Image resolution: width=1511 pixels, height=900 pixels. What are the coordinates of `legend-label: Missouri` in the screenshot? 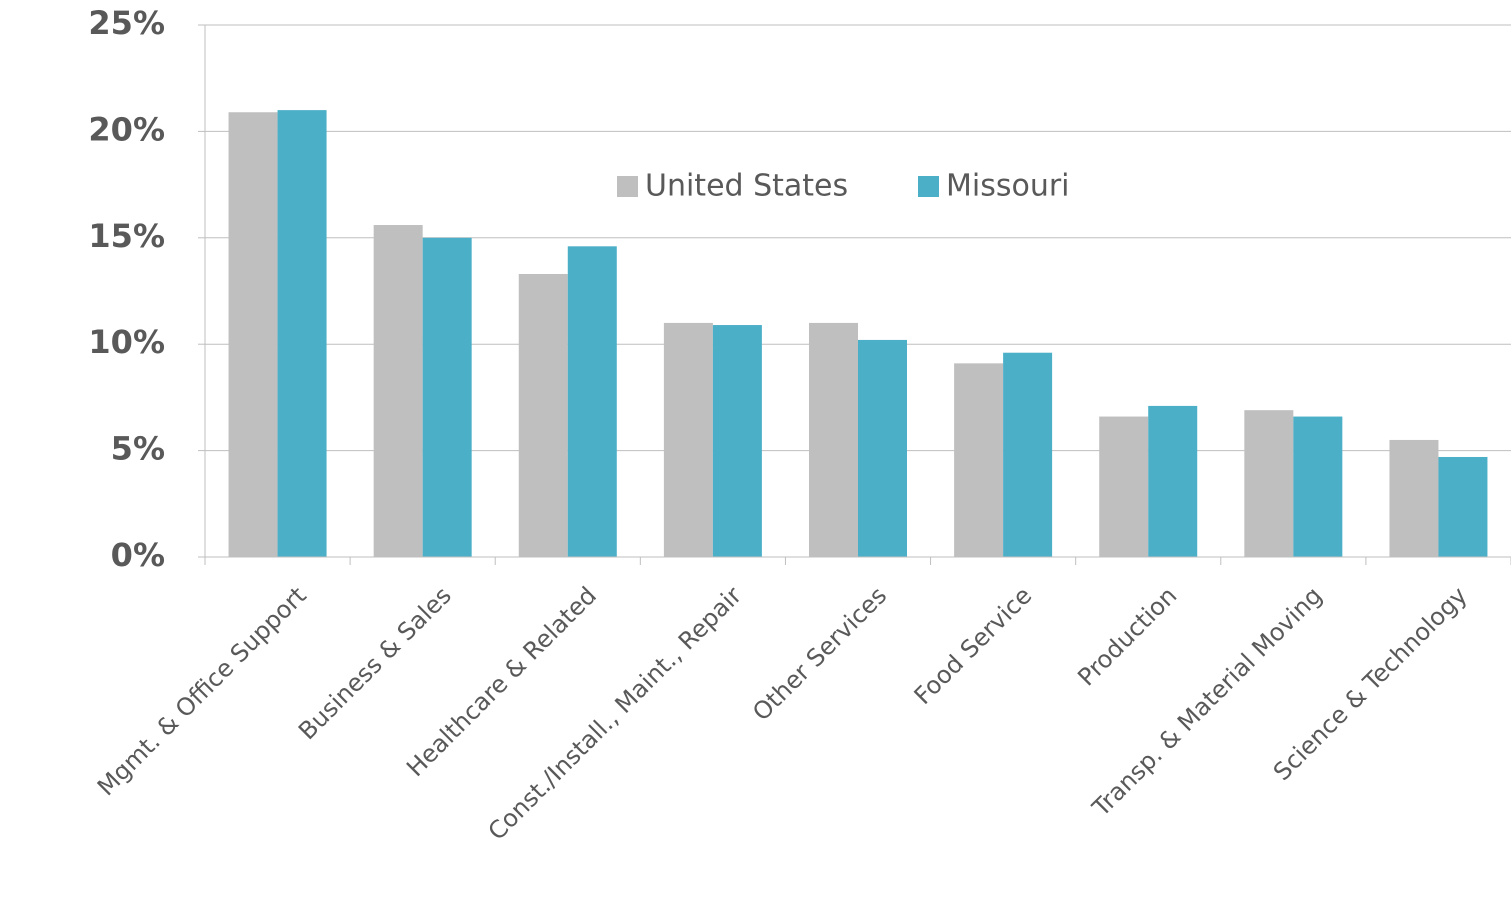 It's located at (1008, 186).